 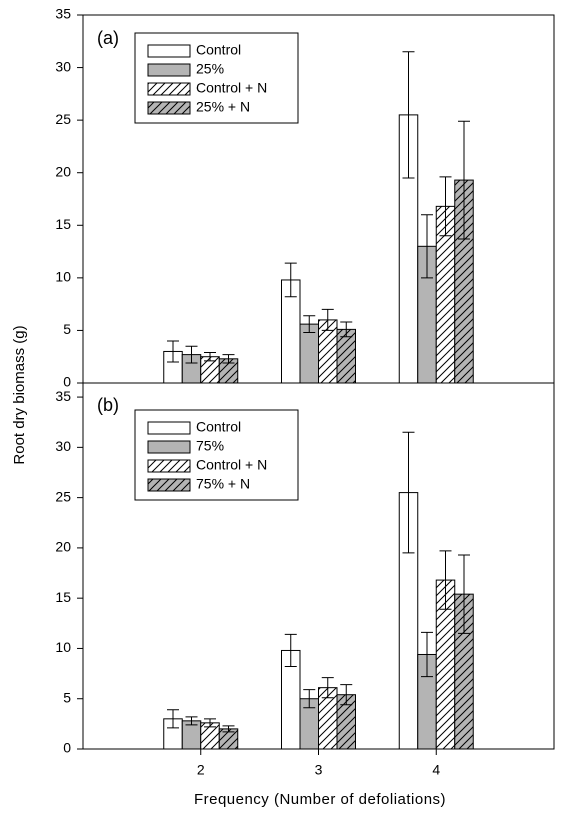 What do you see at coordinates (210, 69) in the screenshot?
I see `legend-label: 25%` at bounding box center [210, 69].